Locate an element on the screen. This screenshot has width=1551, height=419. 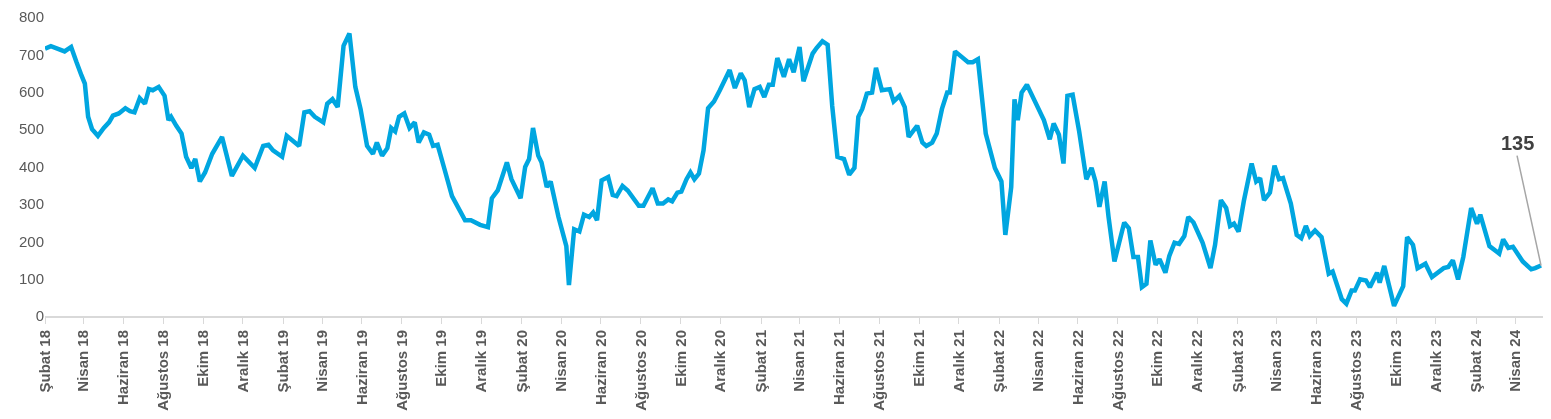
y-tick-label: 700 is located at coordinates (31, 54).